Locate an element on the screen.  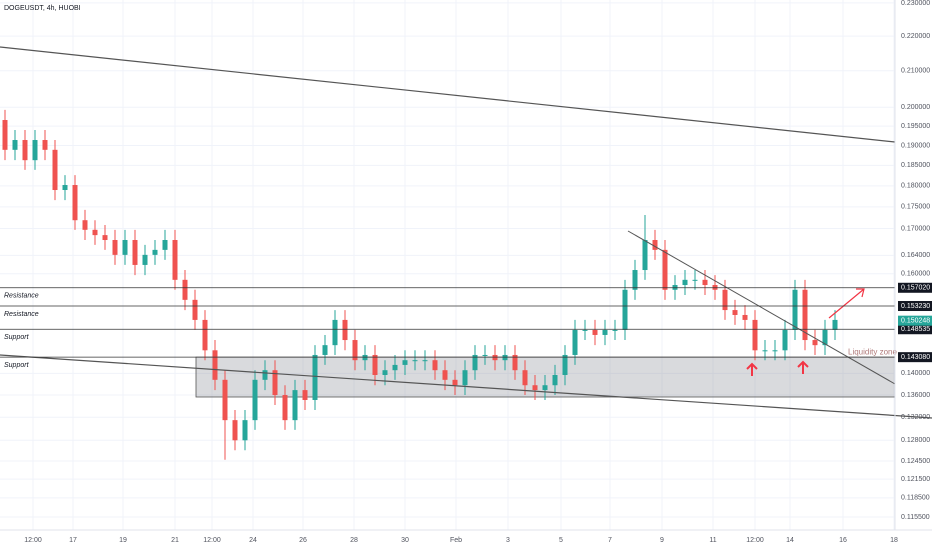
x-tick-label: 21 is located at coordinates (175, 540).